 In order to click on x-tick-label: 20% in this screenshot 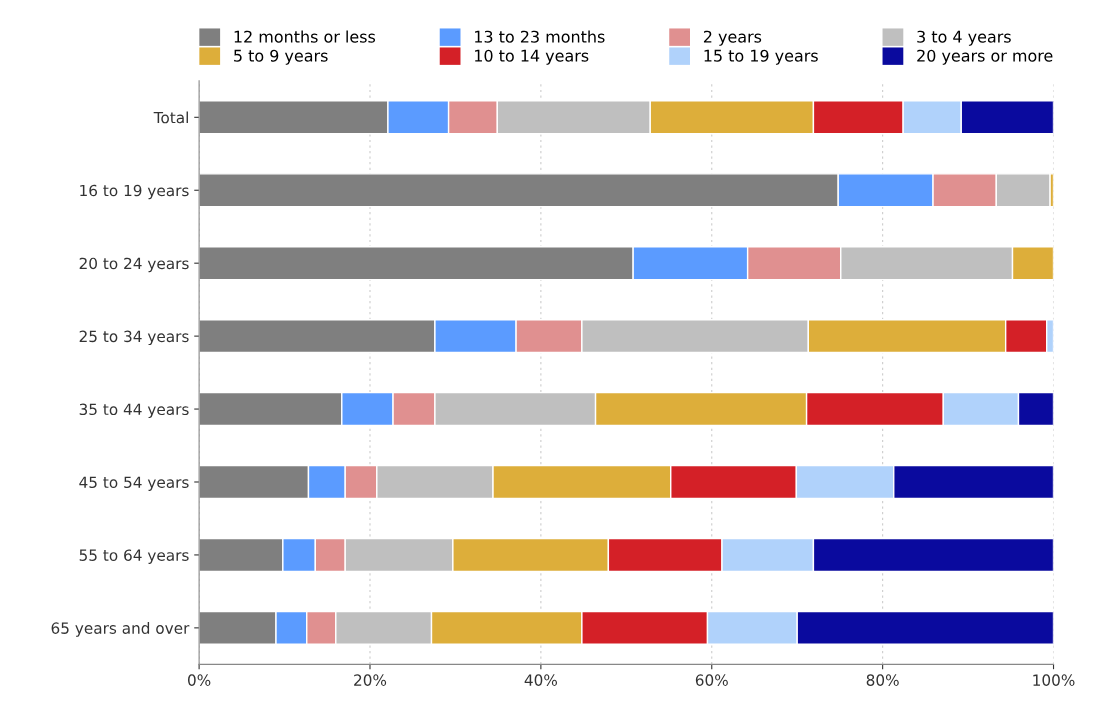, I will do `click(370, 680)`.